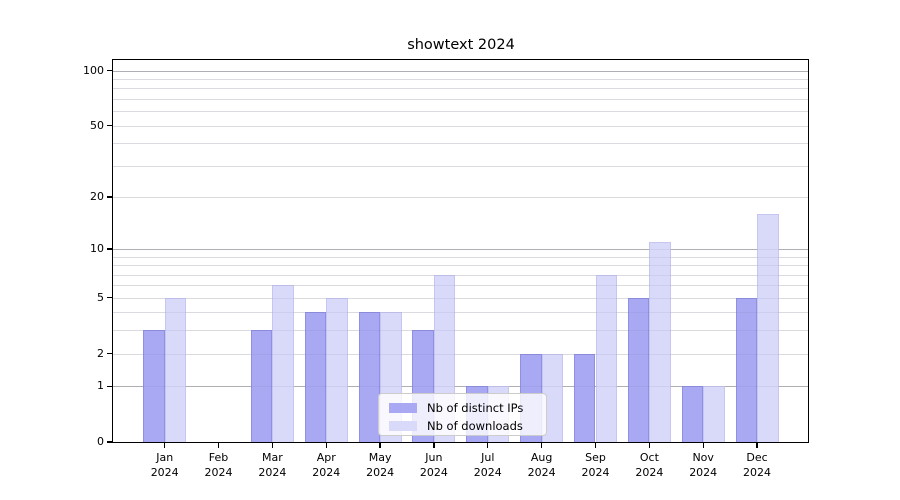  I want to click on bar-nb-of-distinct-ips-oct, so click(638, 370).